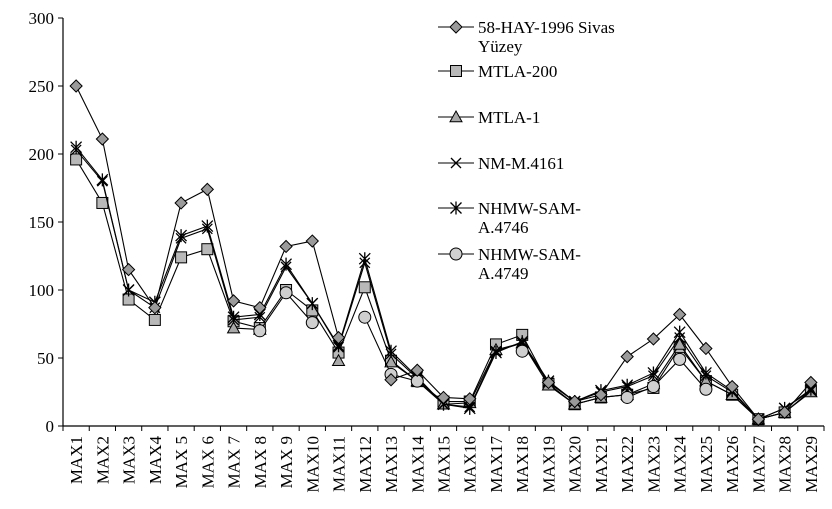 The width and height of the screenshot is (832, 509). What do you see at coordinates (391, 464) in the screenshot?
I see `x-tick-label: MAX13` at bounding box center [391, 464].